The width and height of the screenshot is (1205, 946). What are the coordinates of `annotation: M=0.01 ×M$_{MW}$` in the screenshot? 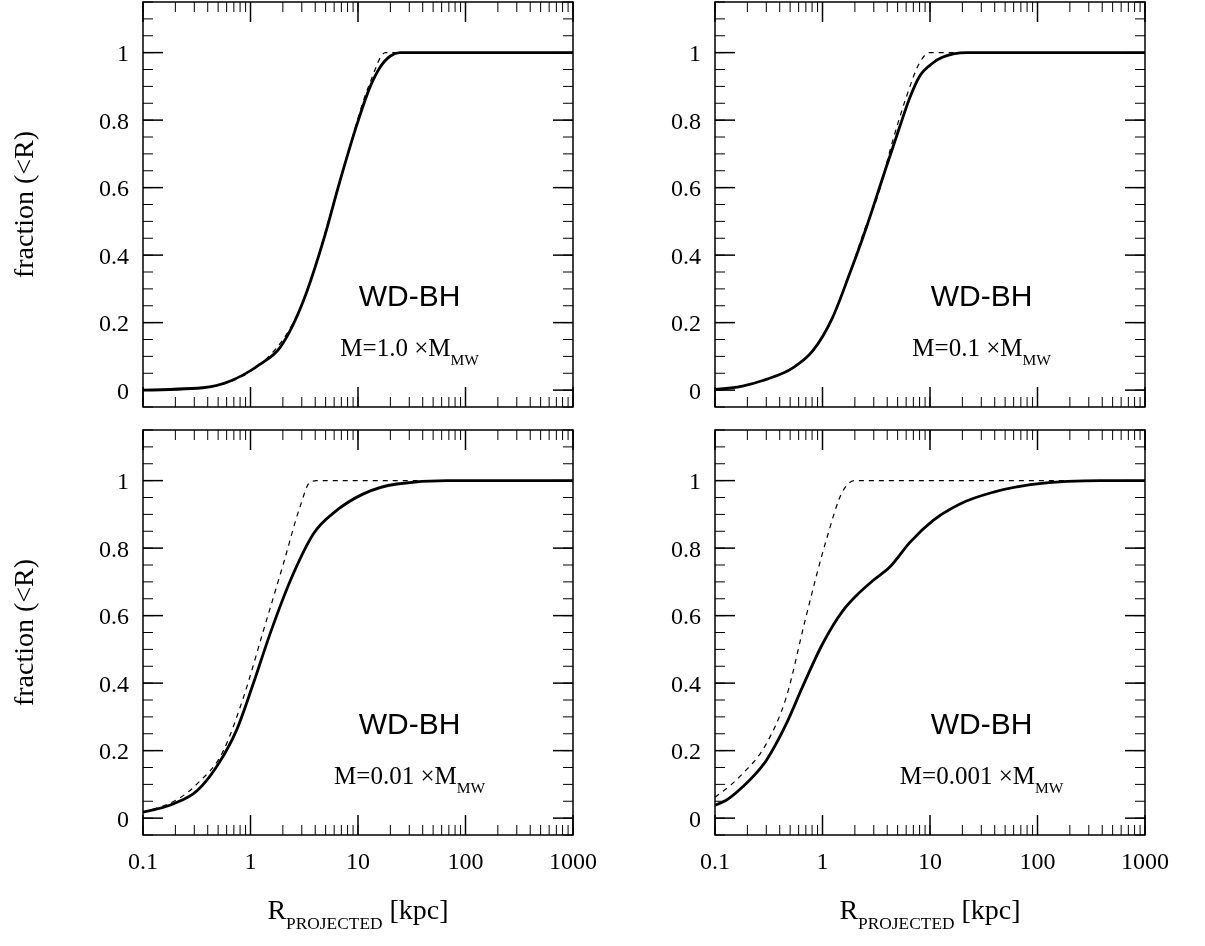 It's located at (410, 778).